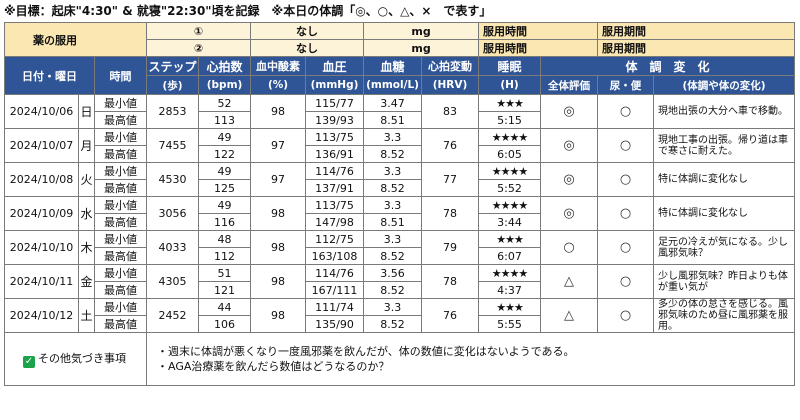  Describe the element at coordinates (510, 222) in the screenshot. I see `sleep-time: 3:44` at that location.